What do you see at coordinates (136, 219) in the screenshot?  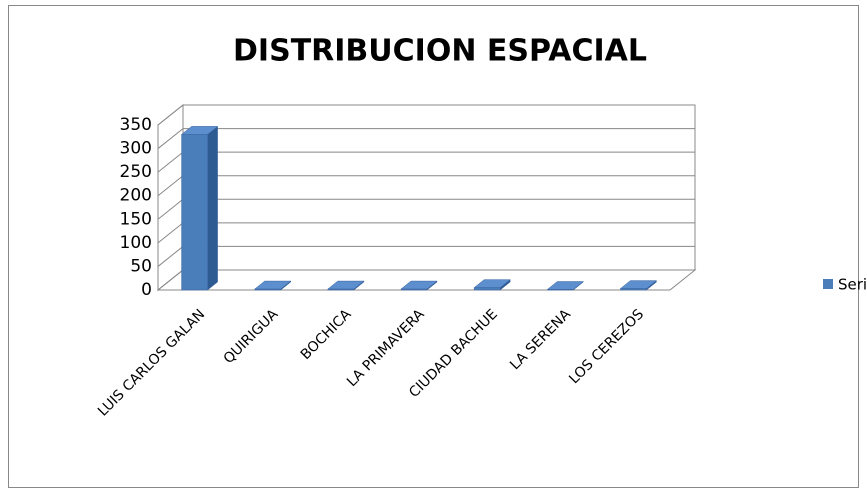 I see `y-tick-label: 150` at bounding box center [136, 219].